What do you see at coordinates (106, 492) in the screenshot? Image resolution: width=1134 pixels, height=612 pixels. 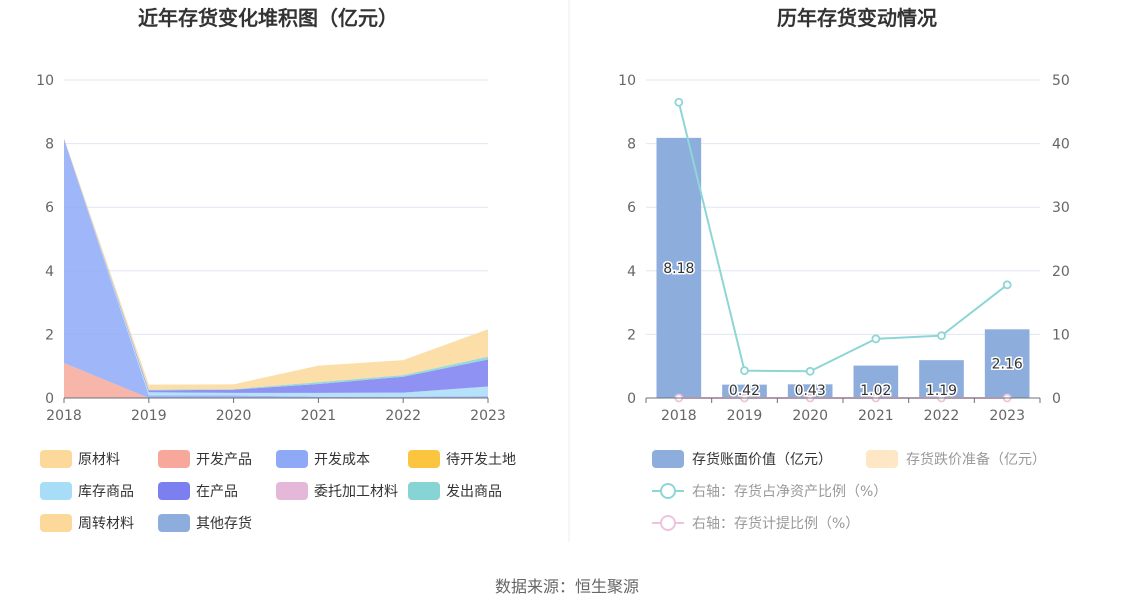 I see `legend-label: 库存商品` at bounding box center [106, 492].